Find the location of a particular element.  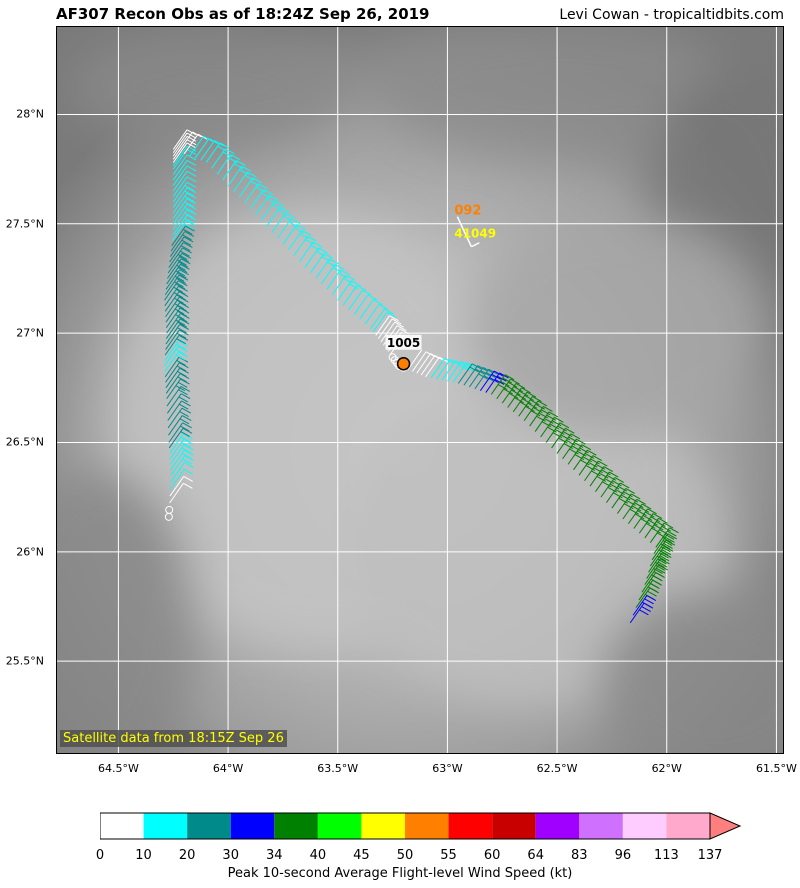

colorbar-tick-label: 96 is located at coordinates (623, 855).